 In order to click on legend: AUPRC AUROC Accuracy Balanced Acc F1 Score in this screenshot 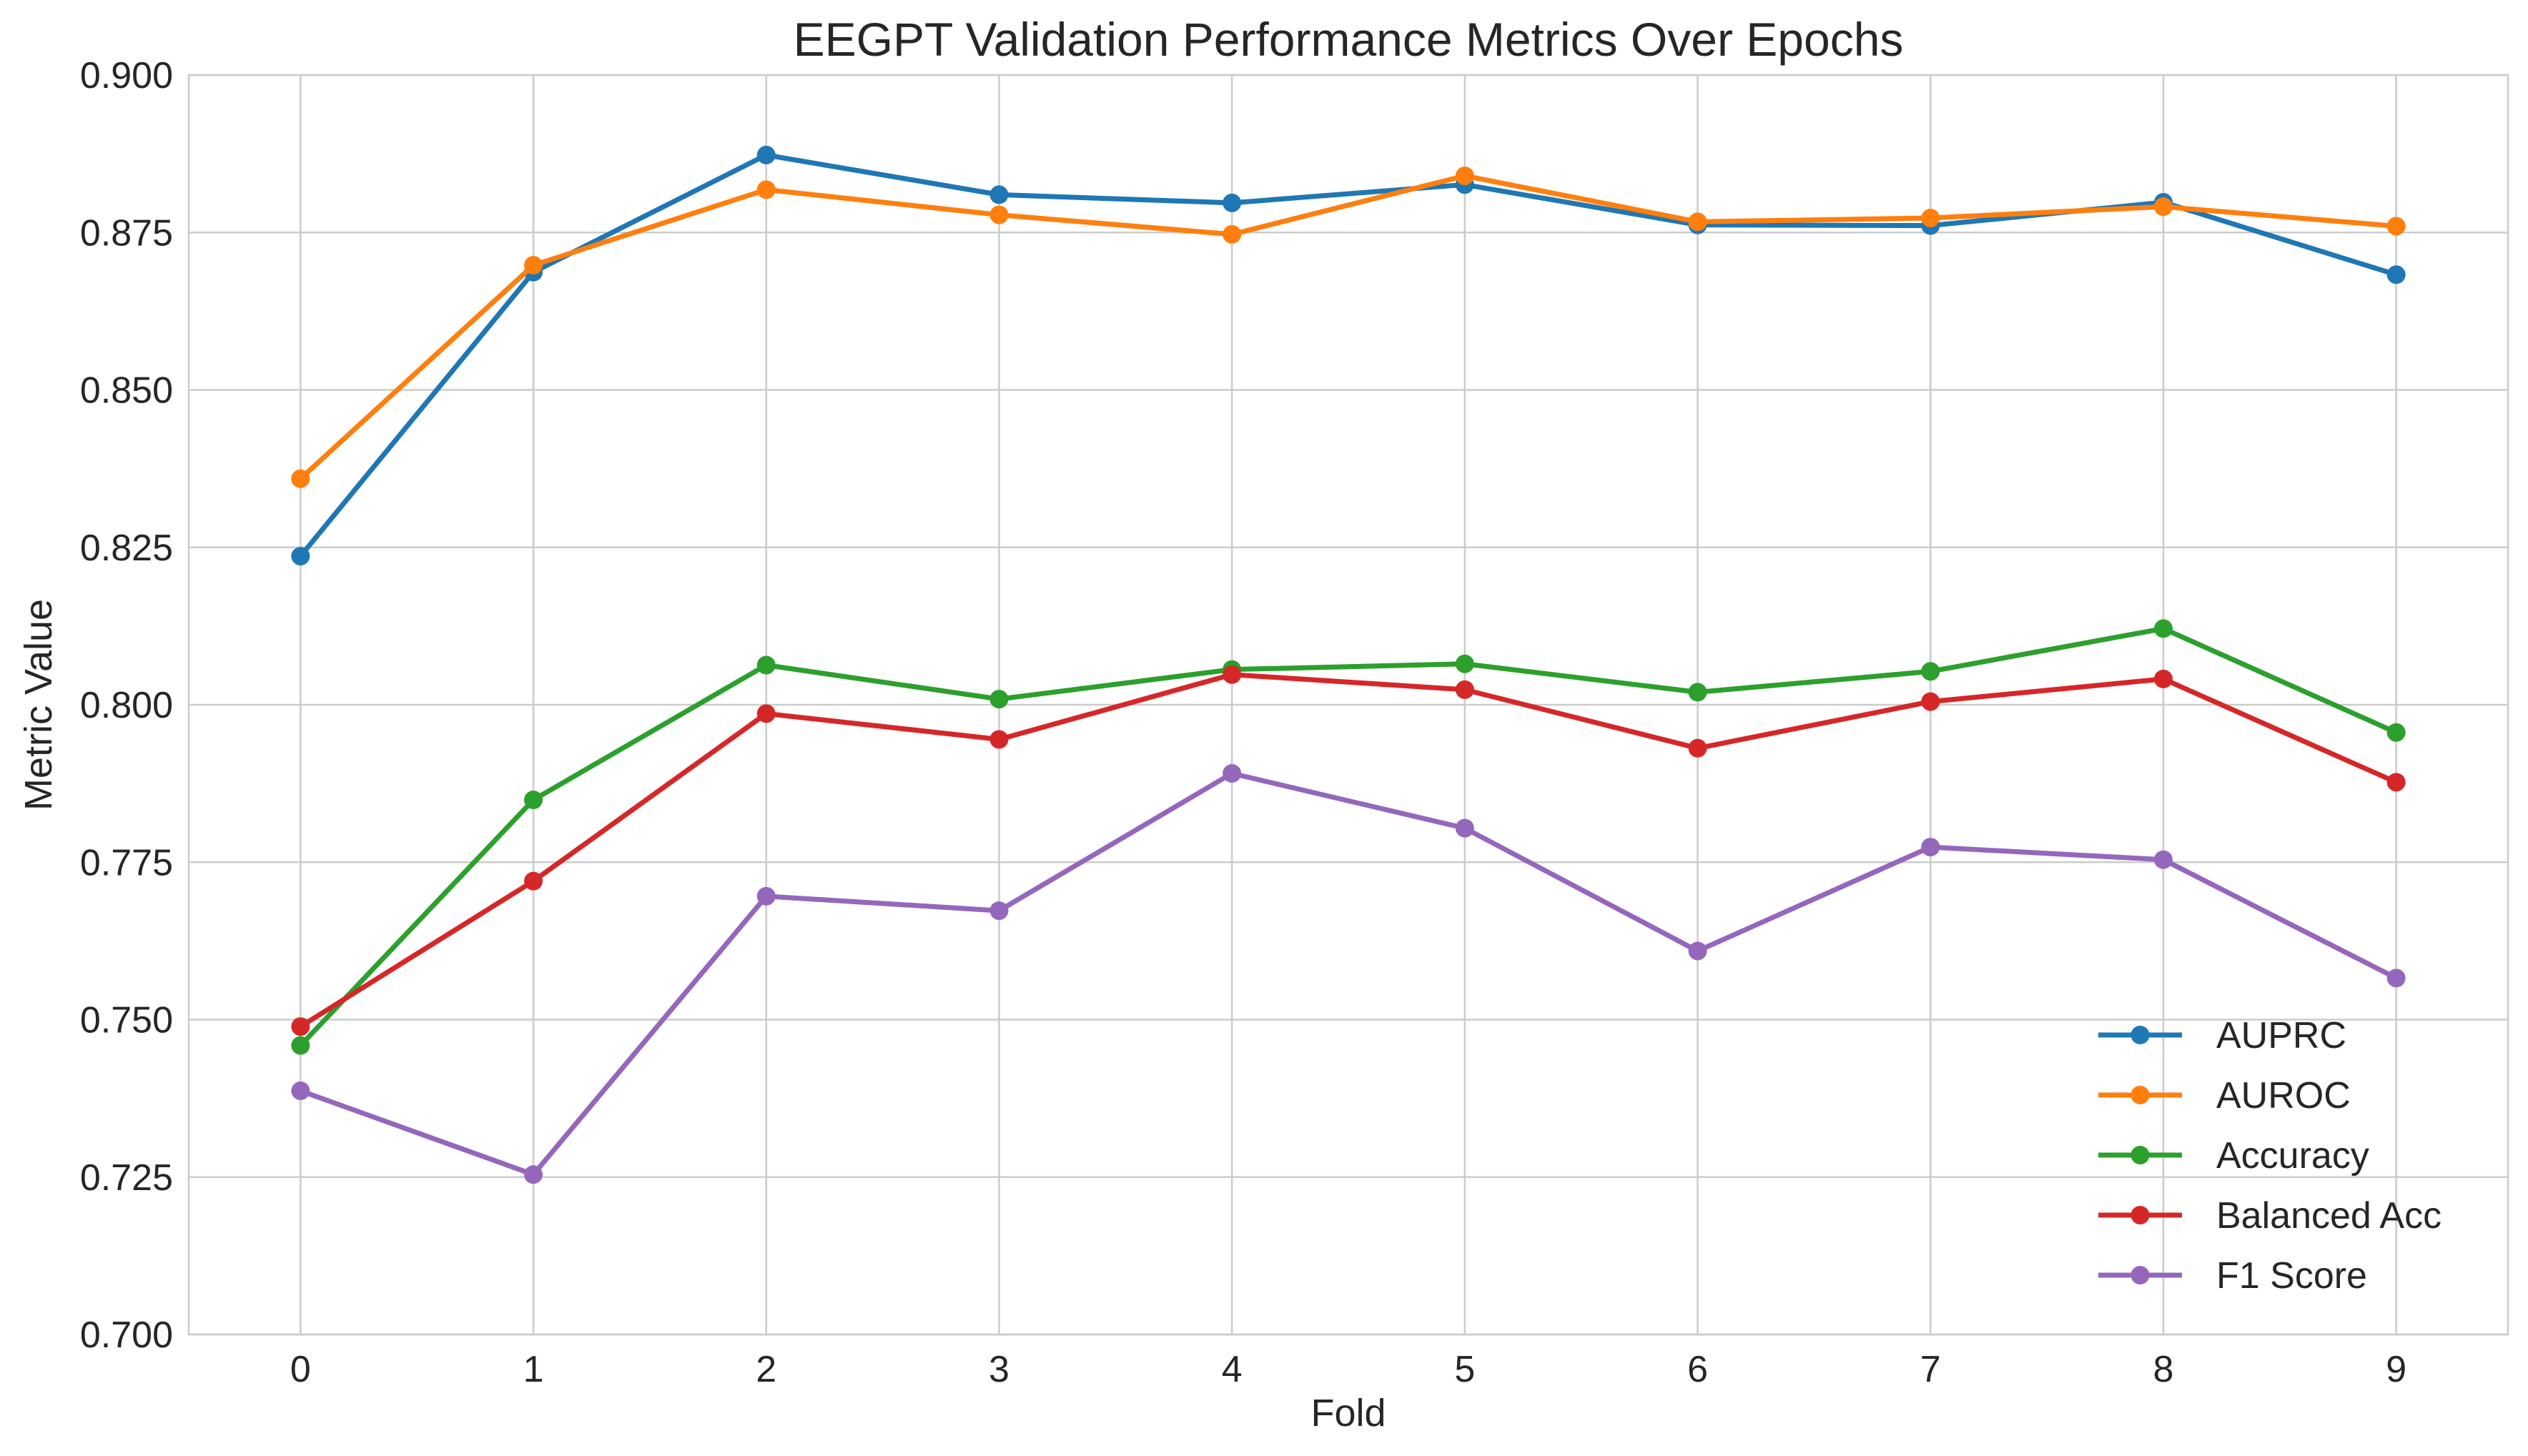, I will do `click(2269, 1156)`.